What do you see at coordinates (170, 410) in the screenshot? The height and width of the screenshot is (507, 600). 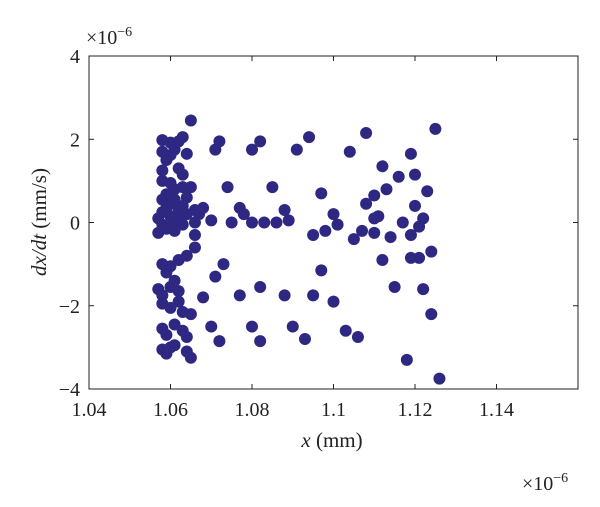 I see `x-tick-label: 1.06` at bounding box center [170, 410].